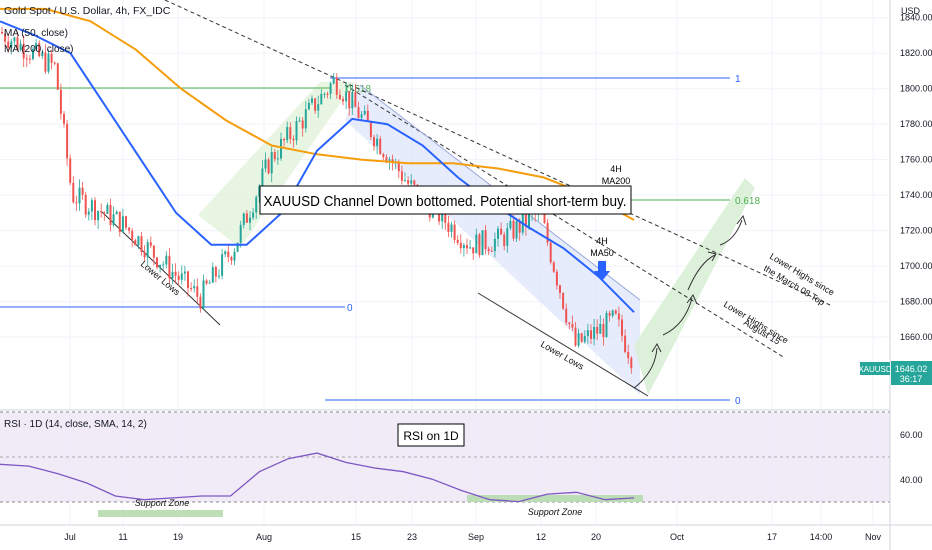  What do you see at coordinates (873, 537) in the screenshot?
I see `time-tick-label: Nov` at bounding box center [873, 537].